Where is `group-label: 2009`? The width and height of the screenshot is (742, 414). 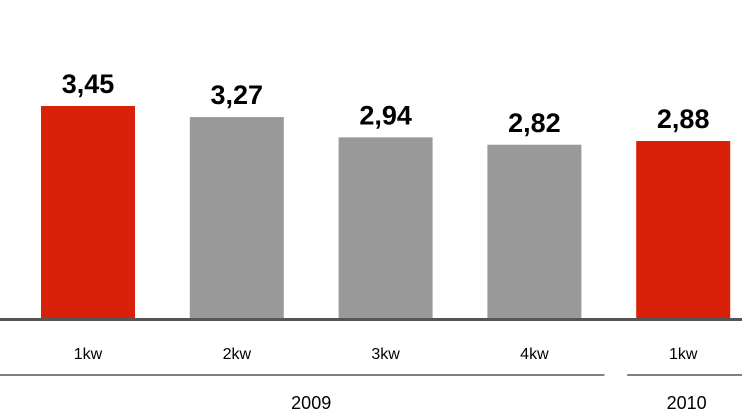 group-label: 2009 is located at coordinates (311, 403).